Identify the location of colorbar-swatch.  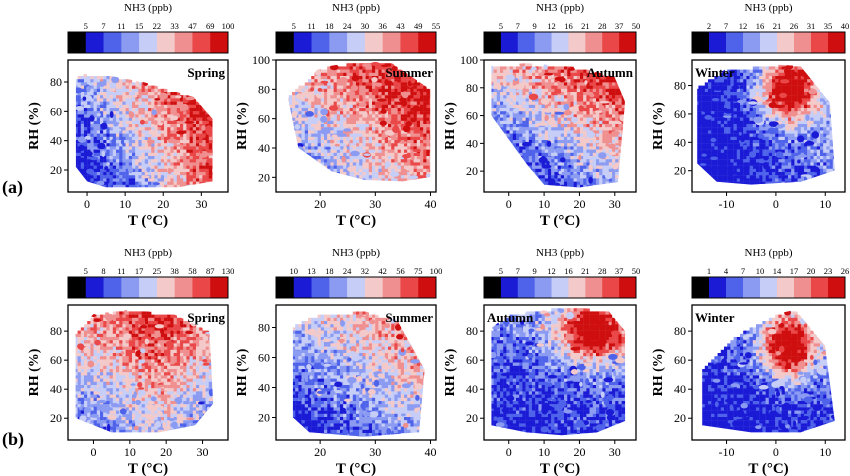
(409, 42).